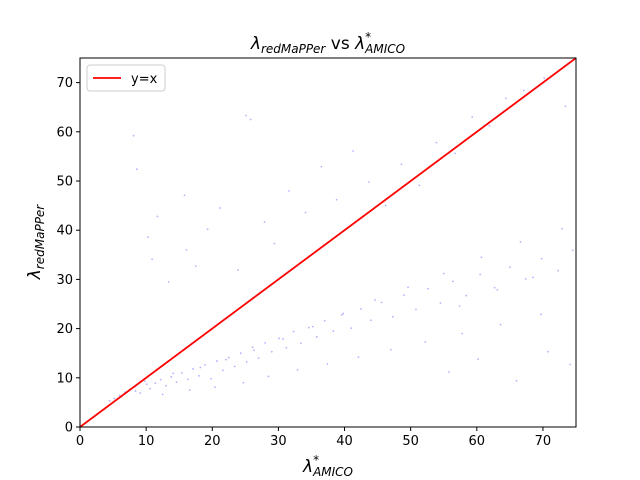  I want to click on x-tick-label: 40, so click(344, 441).